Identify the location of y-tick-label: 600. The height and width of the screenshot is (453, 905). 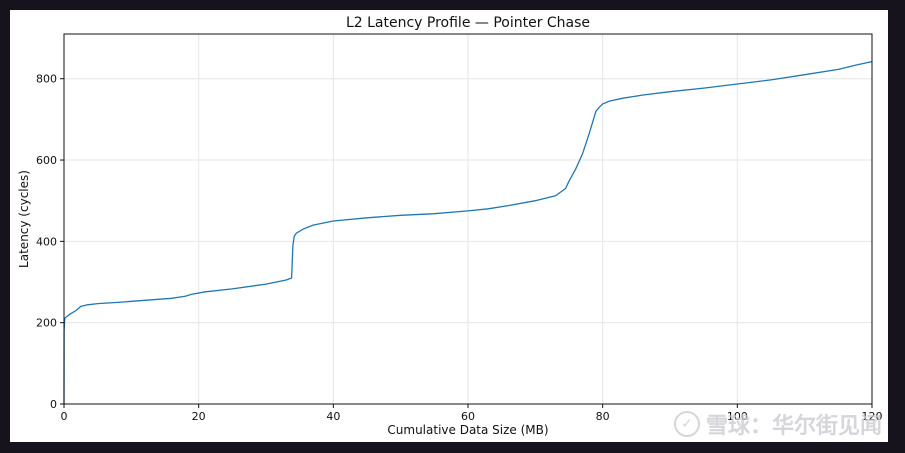
(46, 160).